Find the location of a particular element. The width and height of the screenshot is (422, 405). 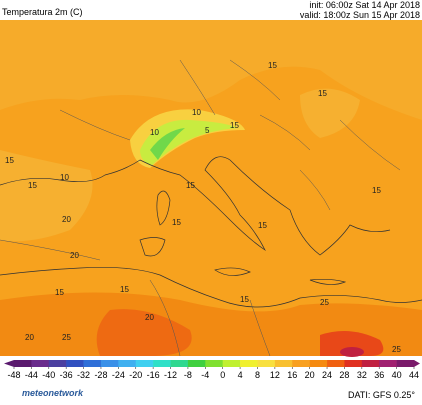

colorbar-tick-label: -16 is located at coordinates (153, 375).